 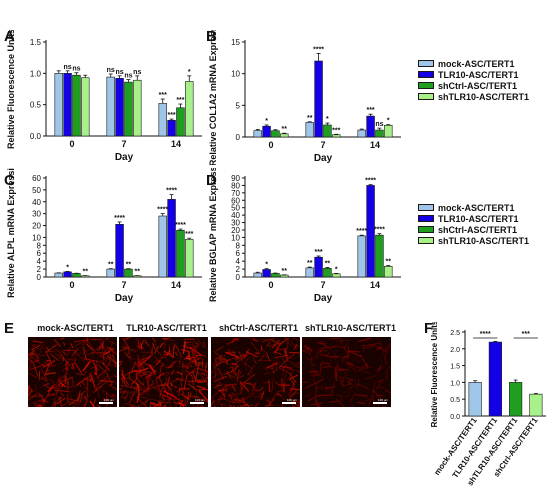 I want to click on legend-item-shtlr10-2: shTLR10-ASC/TERT1, so click(x=473, y=240).